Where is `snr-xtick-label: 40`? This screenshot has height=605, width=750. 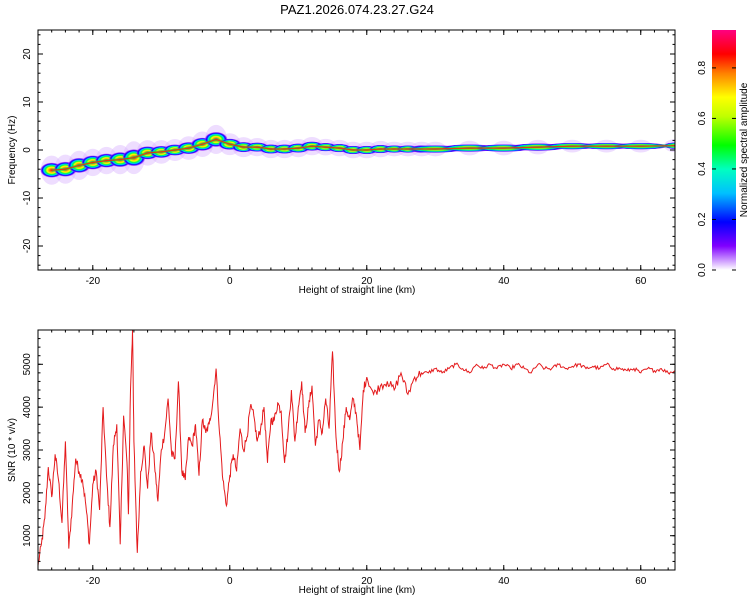 snr-xtick-label: 40 is located at coordinates (504, 581).